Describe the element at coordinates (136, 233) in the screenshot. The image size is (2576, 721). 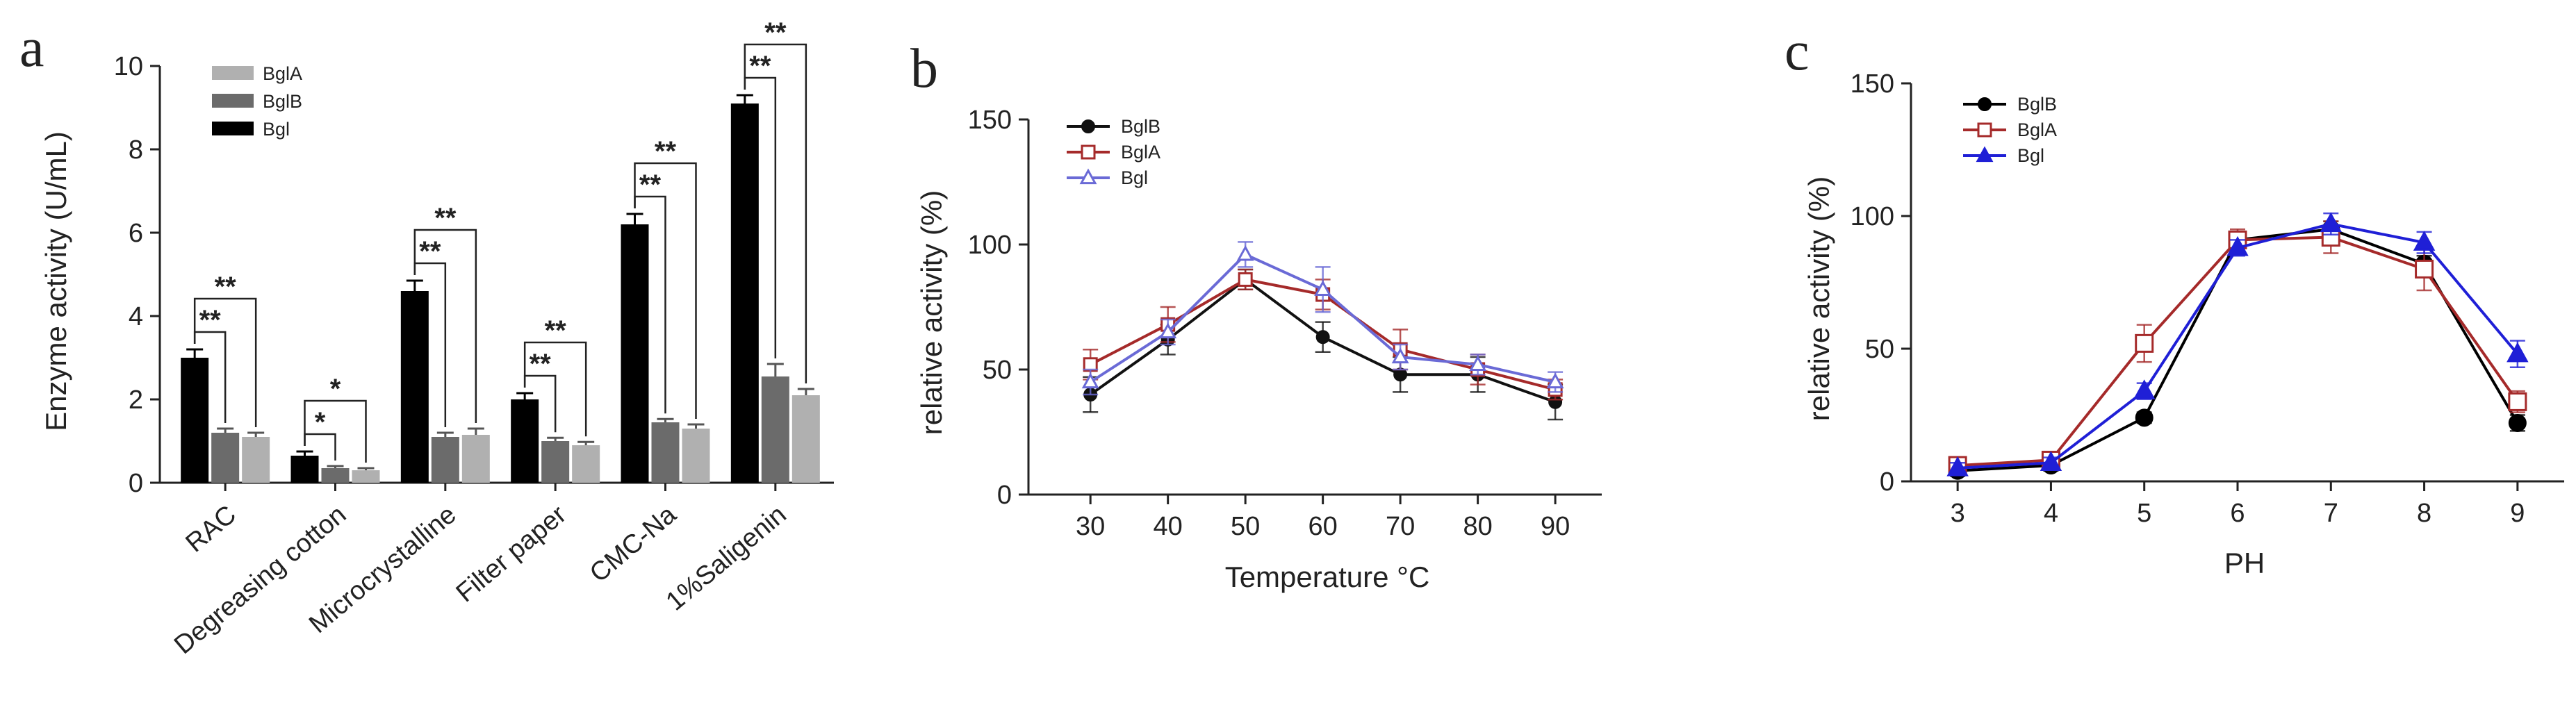
I see `panel-a-y-tick-label: 6` at that location.